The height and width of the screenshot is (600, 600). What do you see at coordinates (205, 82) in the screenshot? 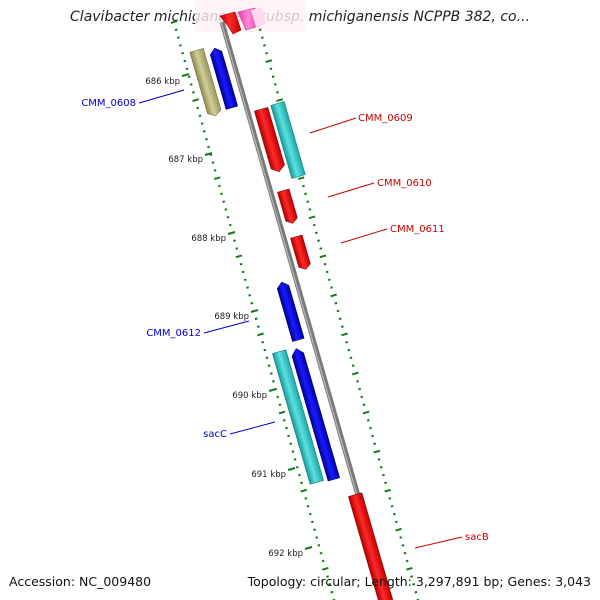
I see `gene-CMM-0608-olive` at bounding box center [205, 82].